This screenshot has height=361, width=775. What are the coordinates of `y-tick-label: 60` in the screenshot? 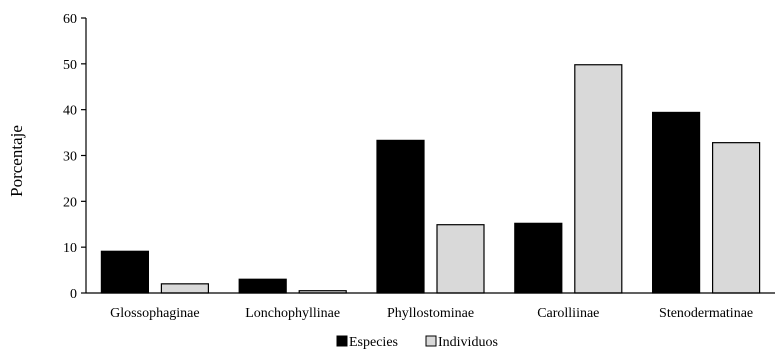 It's located at (70, 19).